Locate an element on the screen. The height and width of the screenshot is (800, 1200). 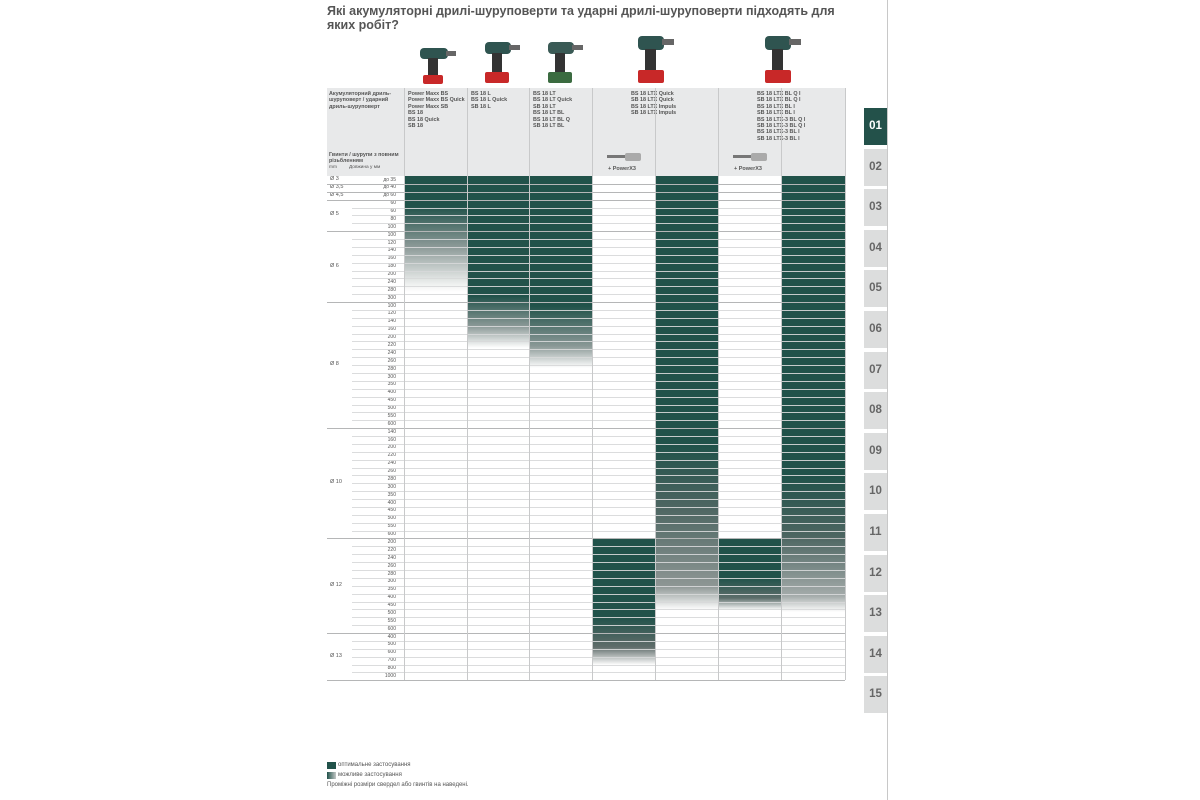
tab-section-04: 04 is located at coordinates (875, 248).